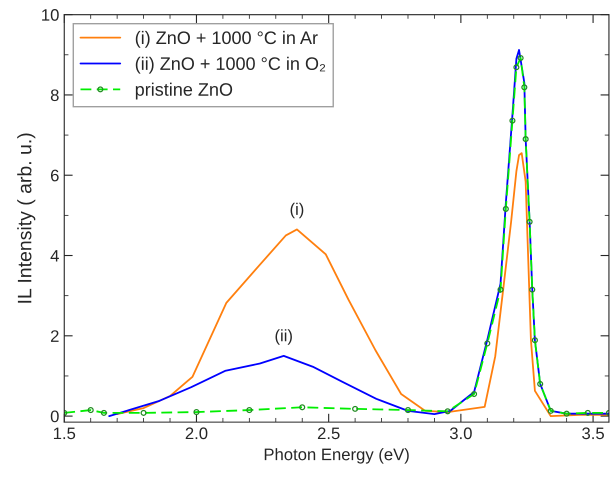  I want to click on y-tick-label: 6, so click(54, 176).